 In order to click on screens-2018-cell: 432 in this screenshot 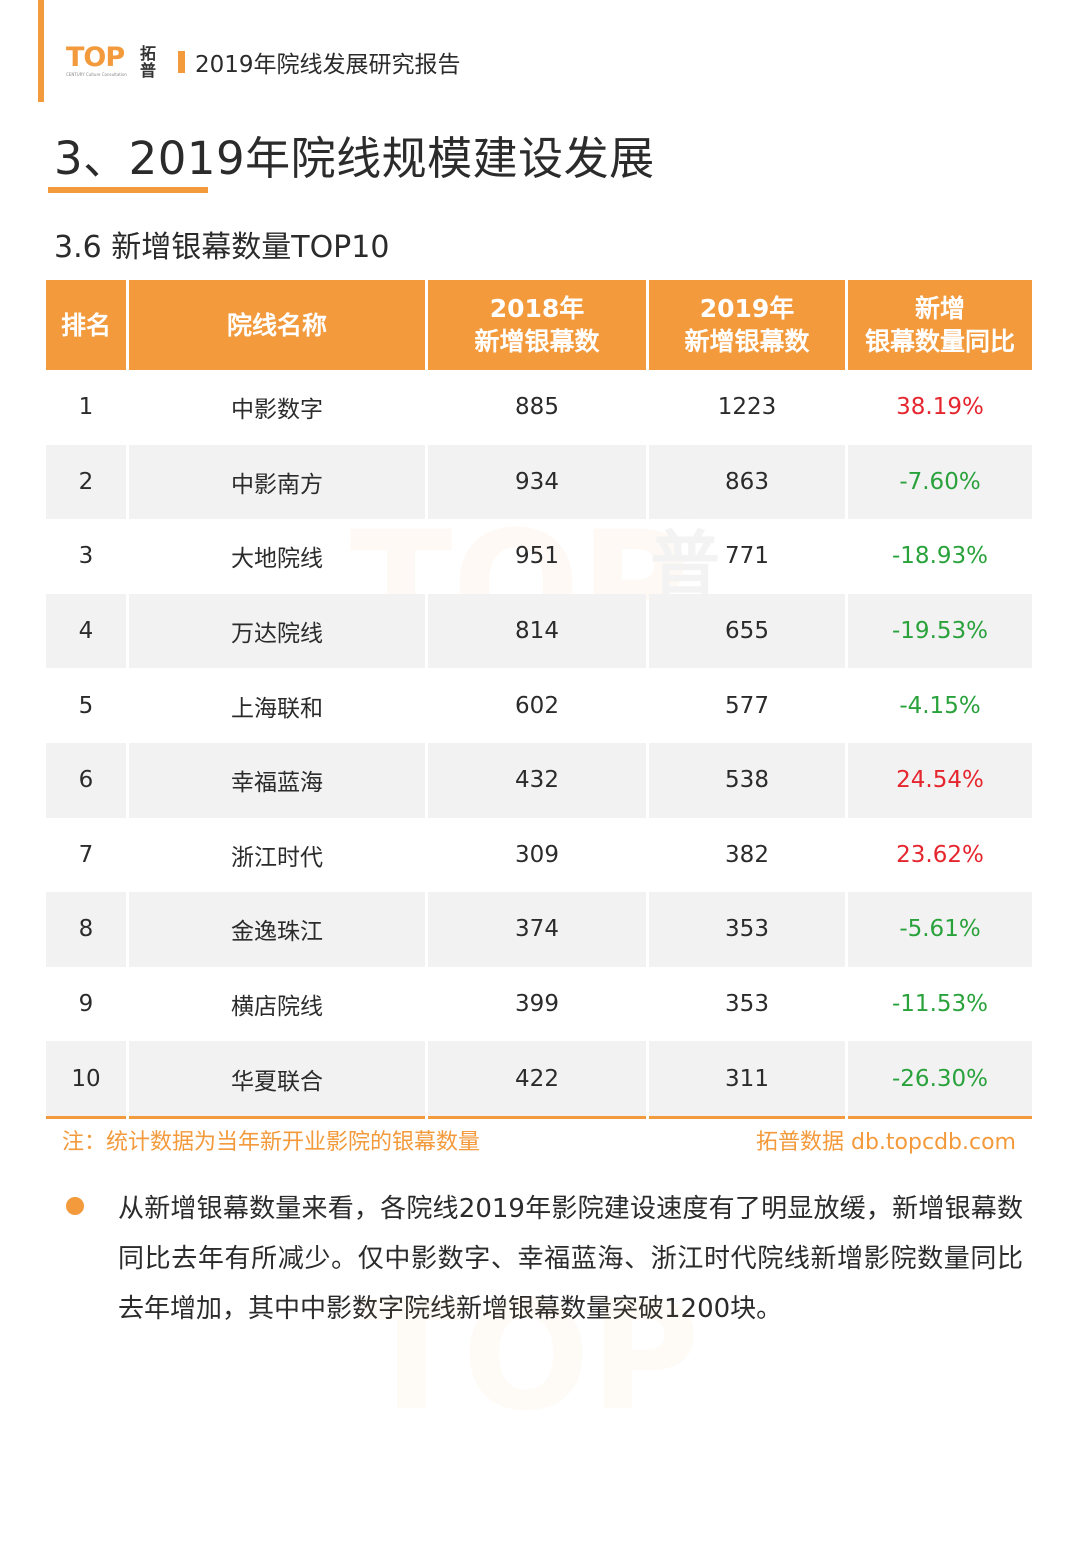, I will do `click(537, 780)`.